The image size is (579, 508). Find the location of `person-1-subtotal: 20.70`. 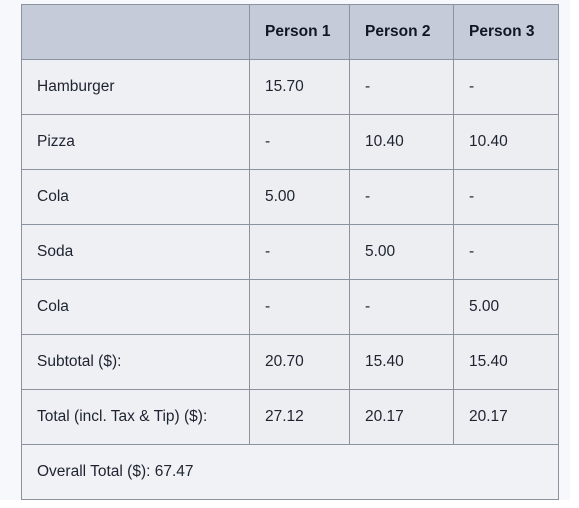

person-1-subtotal: 20.70 is located at coordinates (299, 362).